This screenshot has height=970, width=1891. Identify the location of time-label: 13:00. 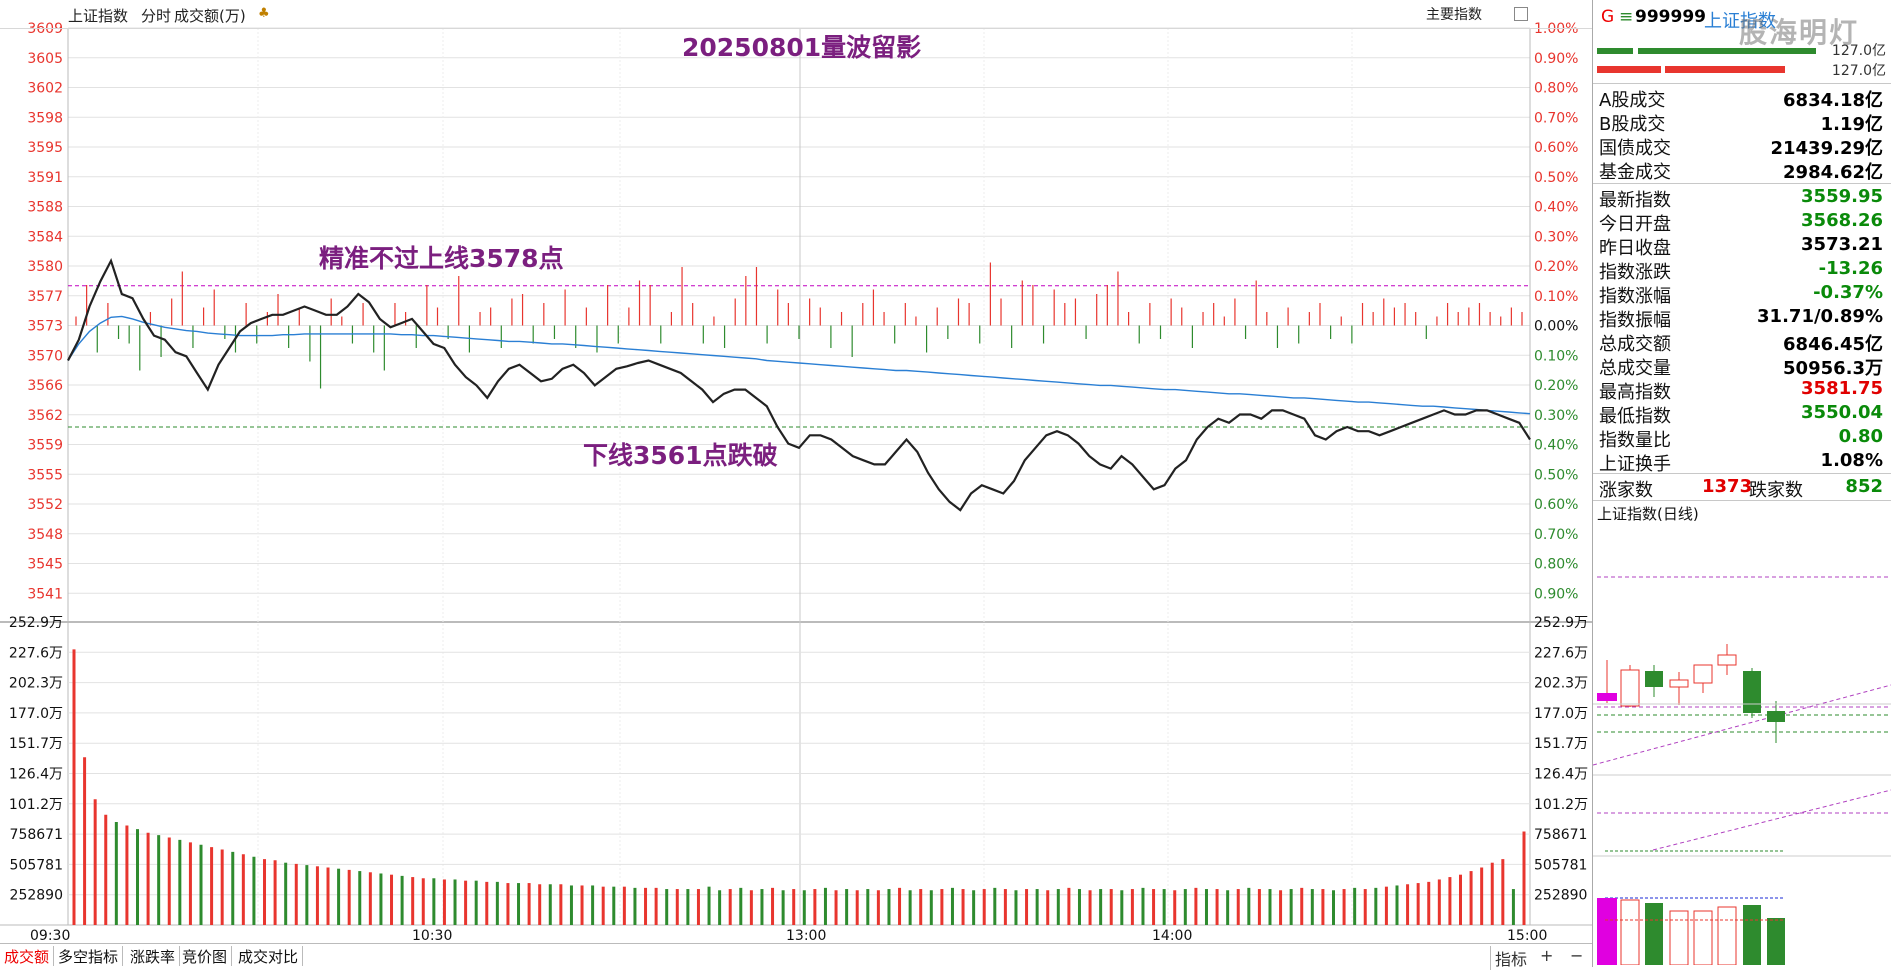
(806, 935).